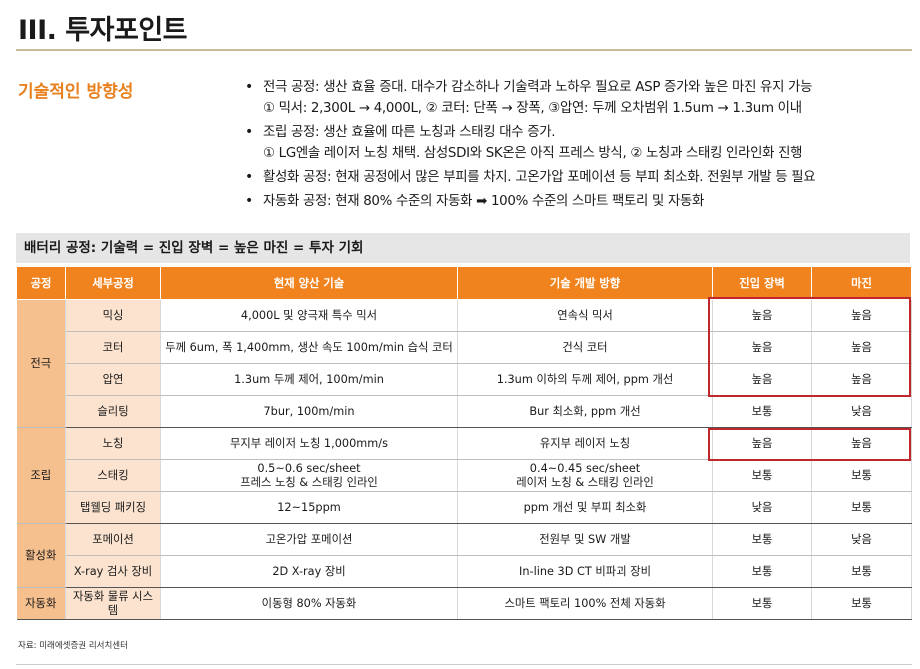 Image resolution: width=920 pixels, height=669 pixels. Describe the element at coordinates (409, 132) in the screenshot. I see `bullet-line: 조립 공정: 생산 효율에 따른 노칭과 스태킹 대수 증가.` at that location.